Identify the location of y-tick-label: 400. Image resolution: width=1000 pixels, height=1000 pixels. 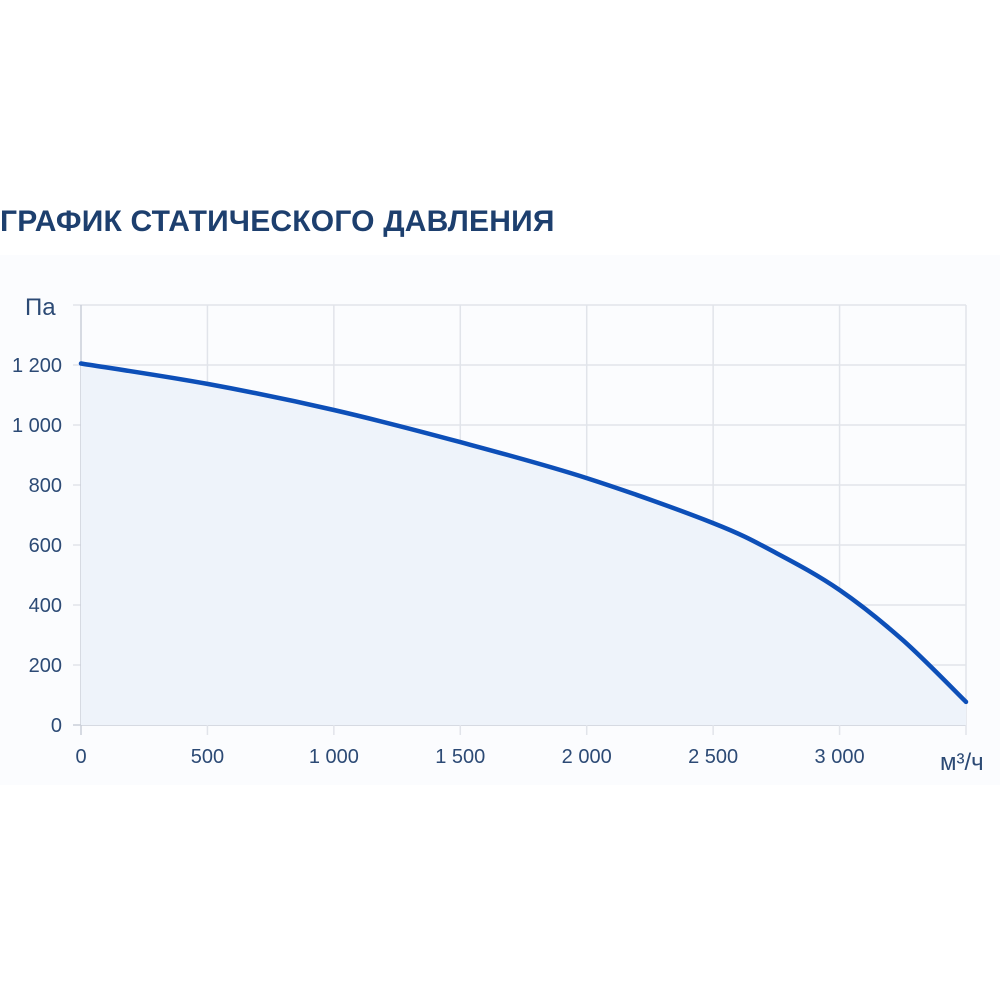
(45, 606).